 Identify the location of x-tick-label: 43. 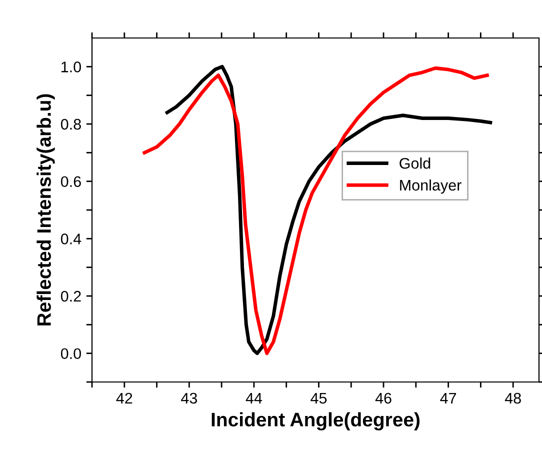
(189, 398).